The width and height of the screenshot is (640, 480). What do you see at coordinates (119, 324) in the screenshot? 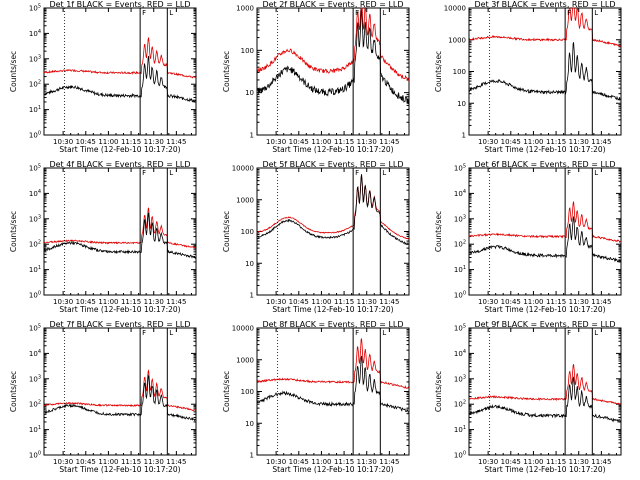
I see `panel-title: Det 7f BLACK = Events, RED = LLD` at bounding box center [119, 324].